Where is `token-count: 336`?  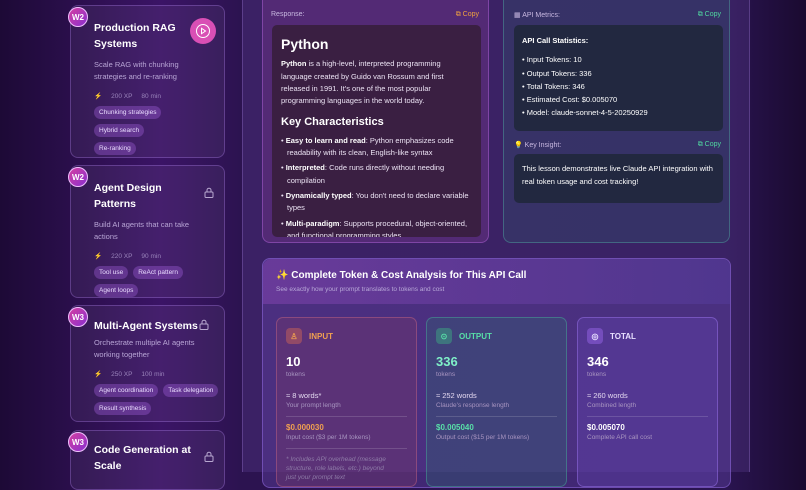 token-count: 336 is located at coordinates (447, 361).